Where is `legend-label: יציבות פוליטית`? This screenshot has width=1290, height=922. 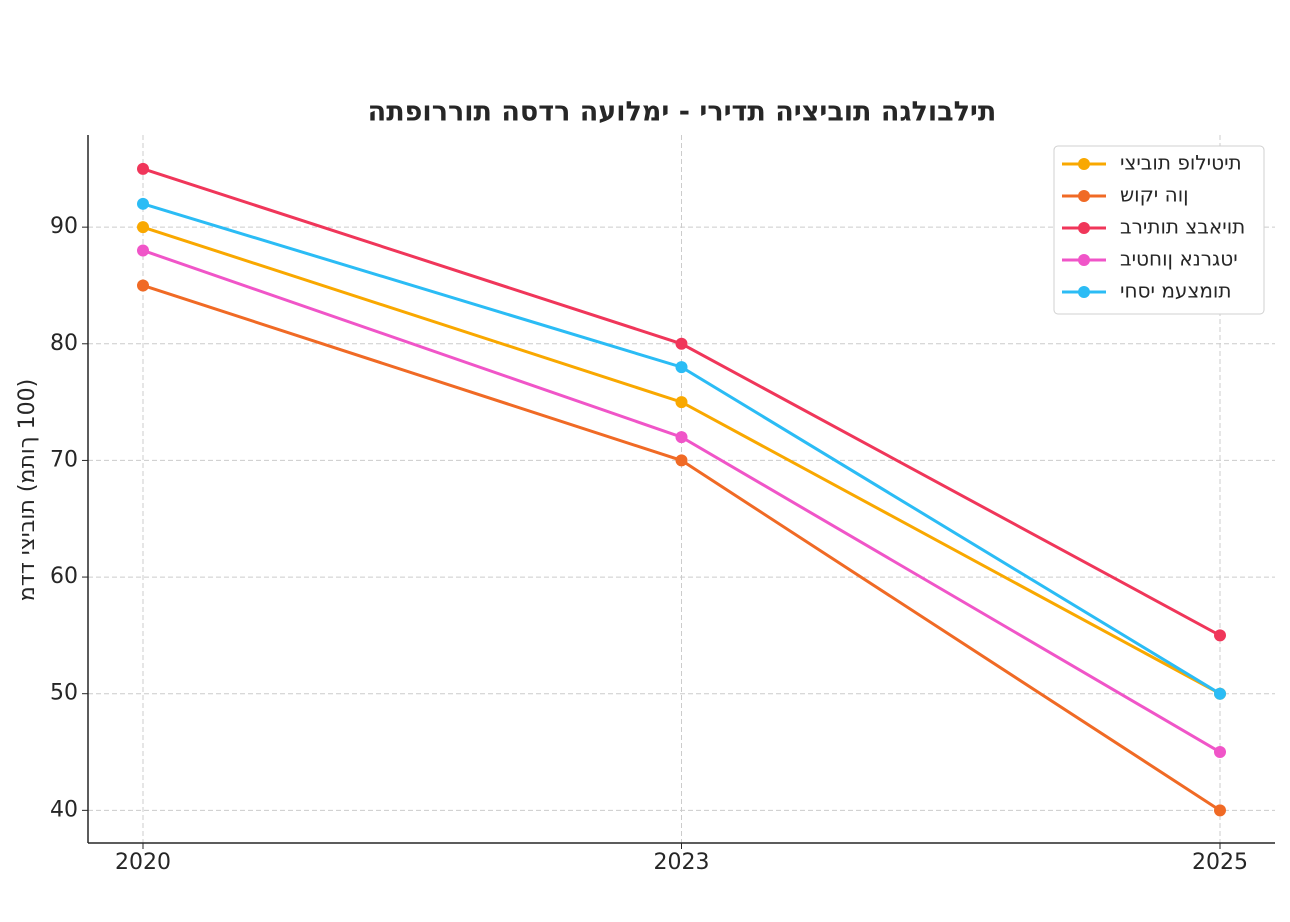 legend-label: יציבות פוליטית is located at coordinates (1181, 163).